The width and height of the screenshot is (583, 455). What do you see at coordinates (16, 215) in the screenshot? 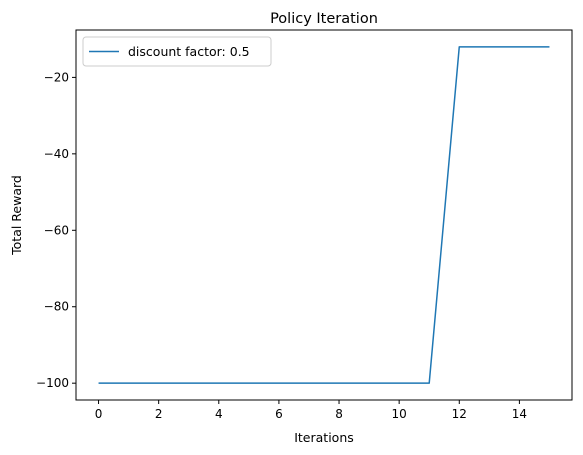
I see `y-axis-label: Total Reward` at bounding box center [16, 215].